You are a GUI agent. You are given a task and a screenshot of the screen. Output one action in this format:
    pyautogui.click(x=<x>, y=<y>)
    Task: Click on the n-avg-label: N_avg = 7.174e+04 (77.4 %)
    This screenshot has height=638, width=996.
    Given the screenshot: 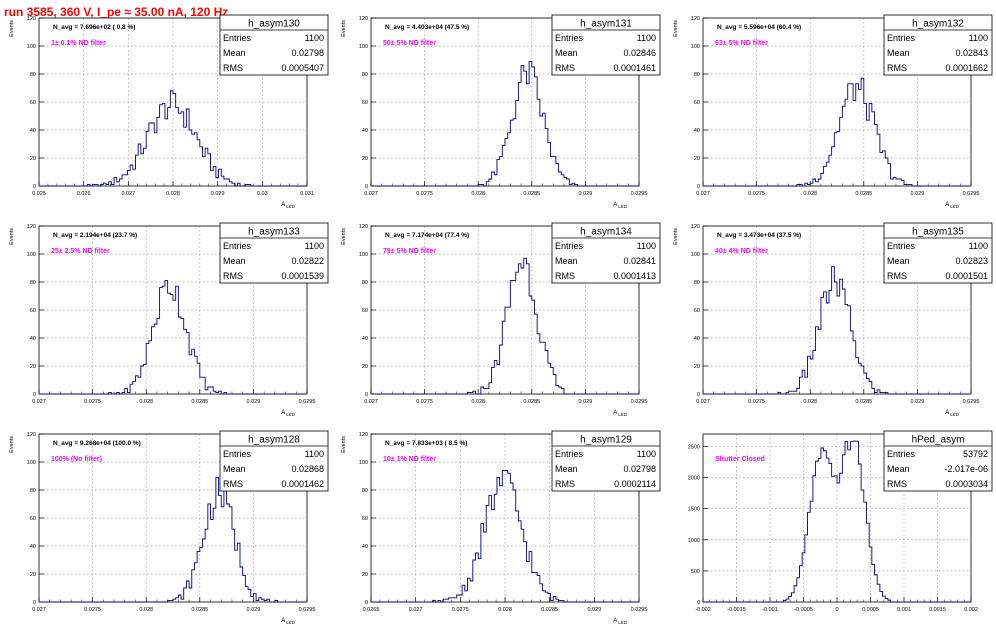 What is the action you would take?
    pyautogui.click(x=427, y=235)
    